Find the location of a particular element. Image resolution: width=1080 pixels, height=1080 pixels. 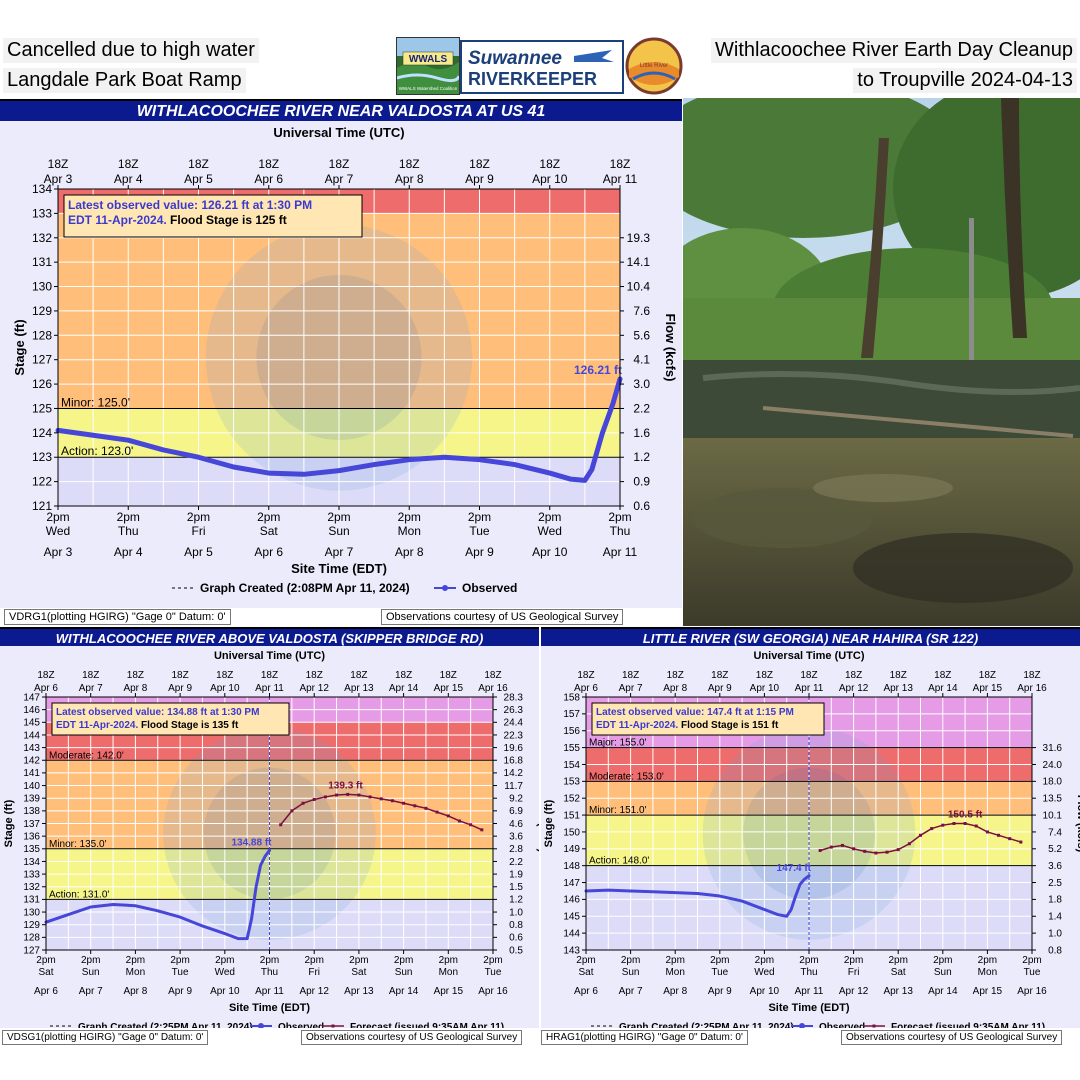

chart3-observed-value-label: 147.4 ft is located at coordinates (794, 868).